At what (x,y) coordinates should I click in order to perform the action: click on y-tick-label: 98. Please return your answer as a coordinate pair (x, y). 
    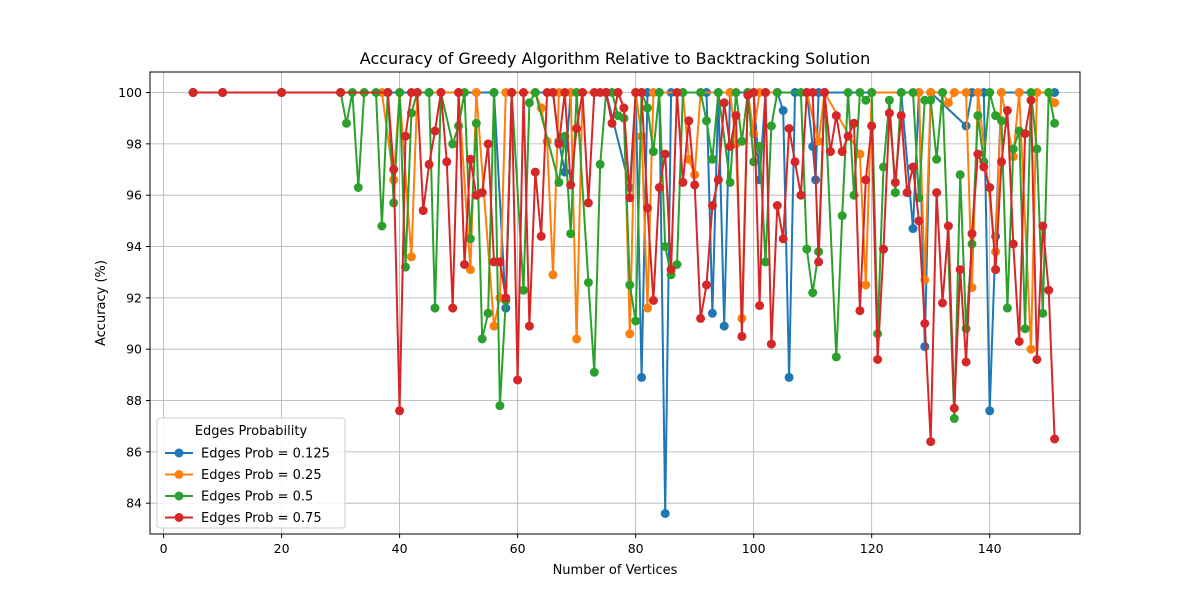
    Looking at the image, I should click on (134, 143).